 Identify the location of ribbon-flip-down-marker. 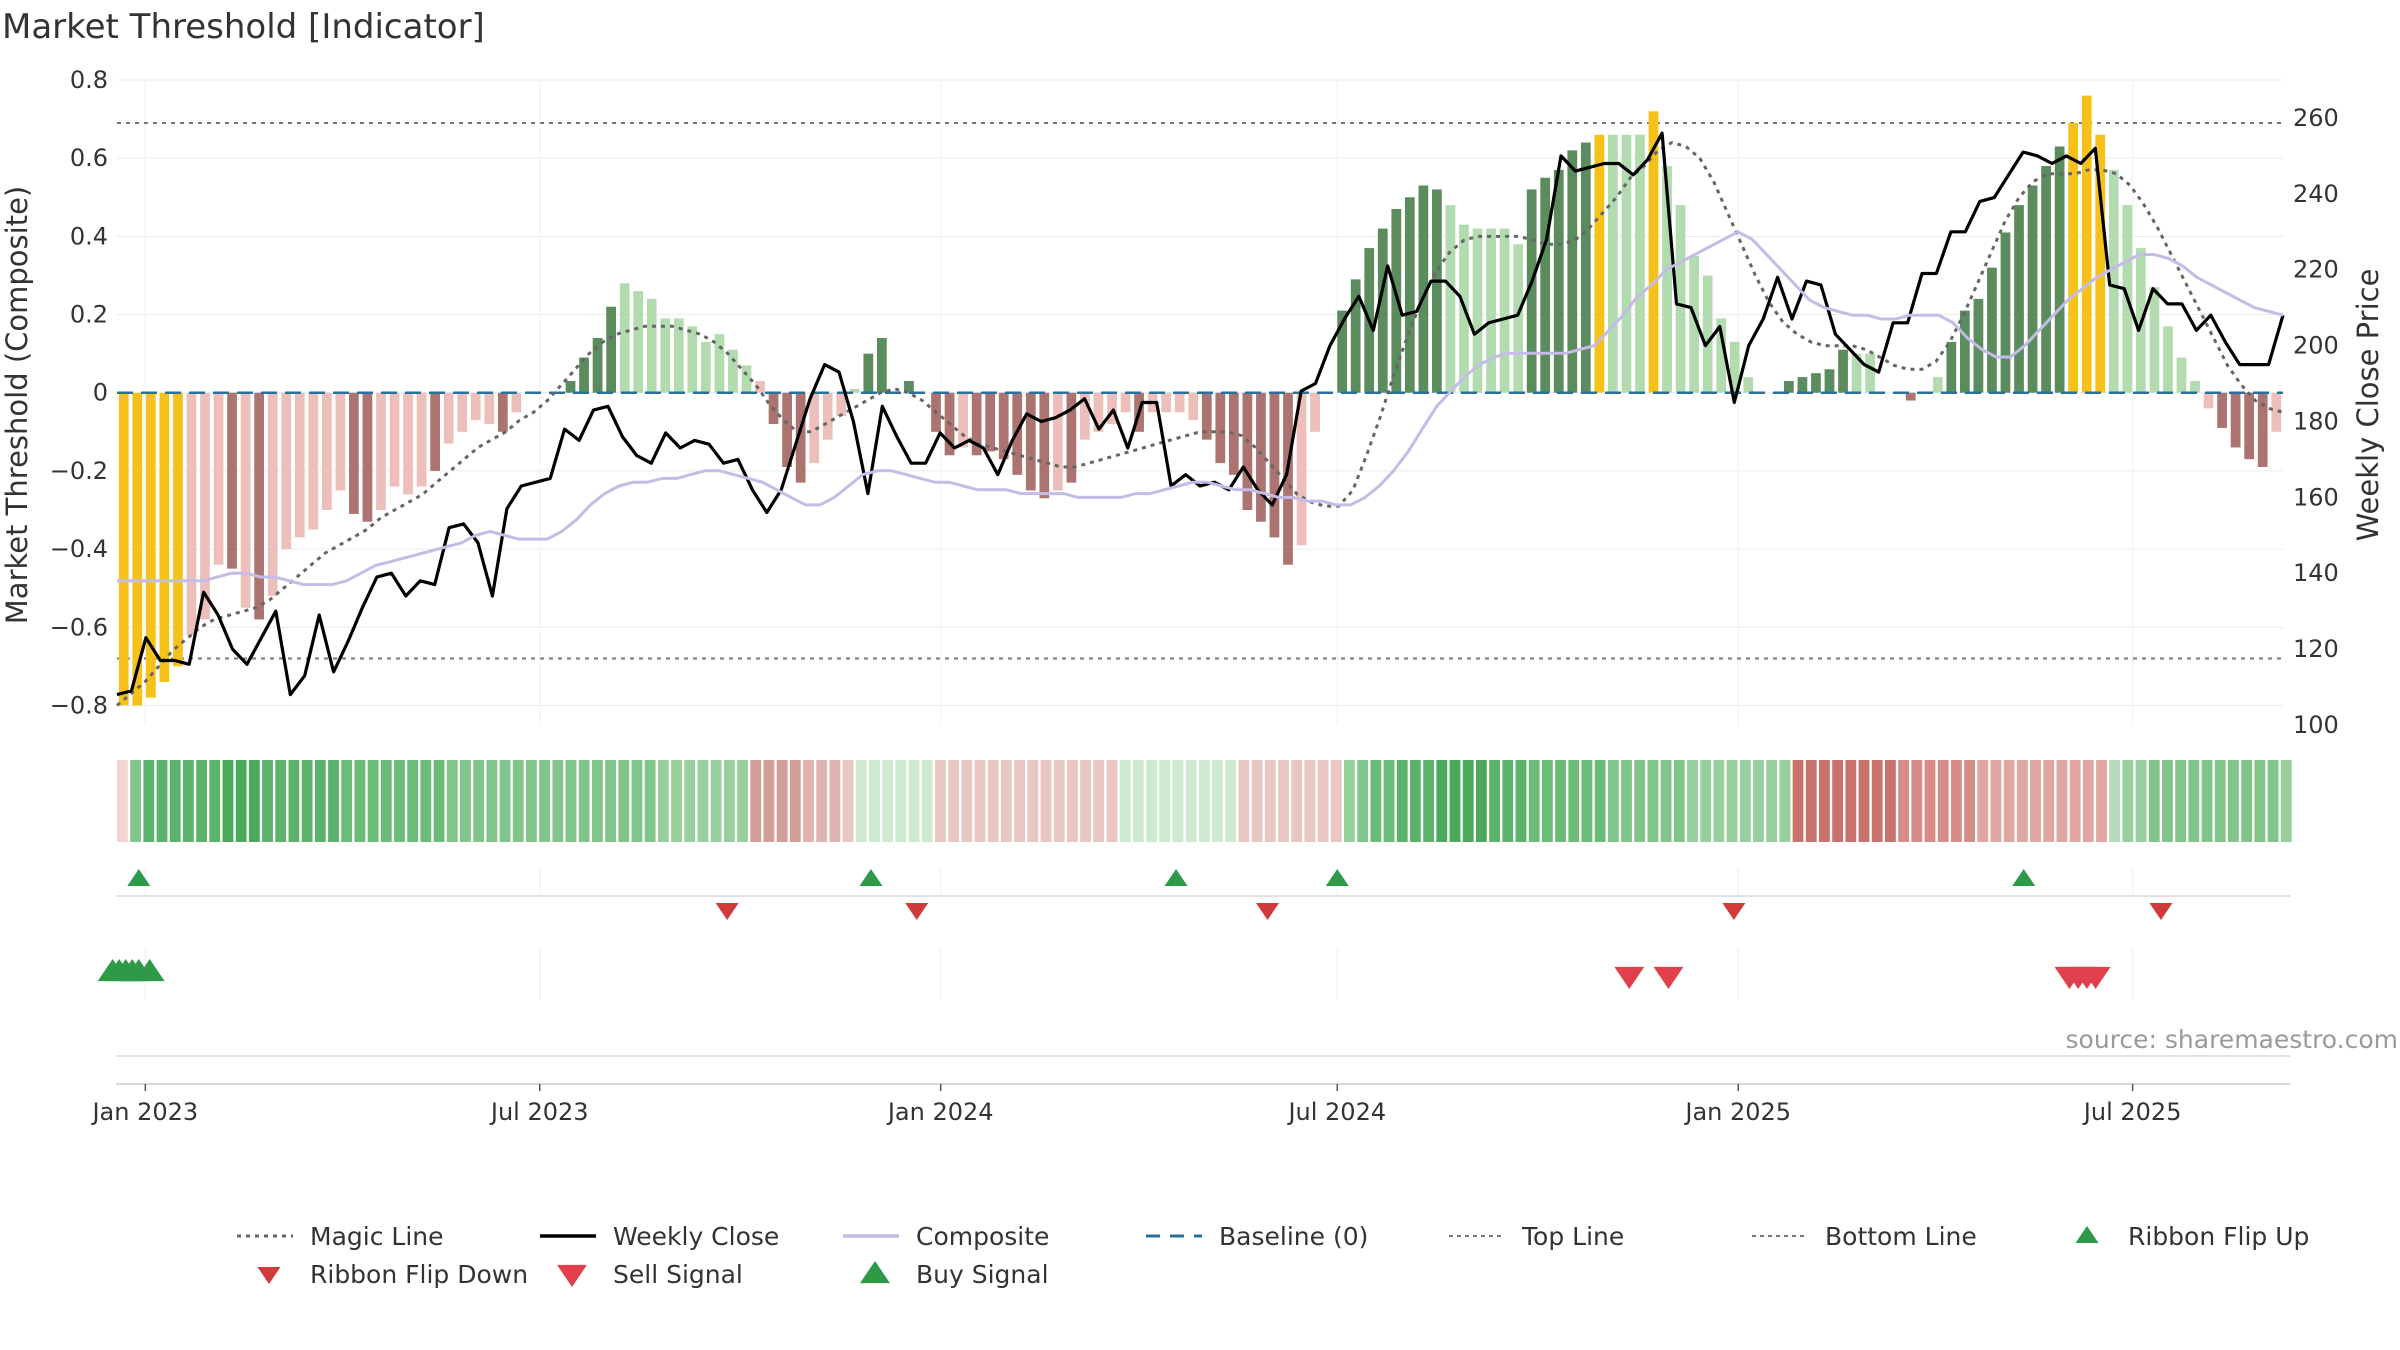
(727, 911).